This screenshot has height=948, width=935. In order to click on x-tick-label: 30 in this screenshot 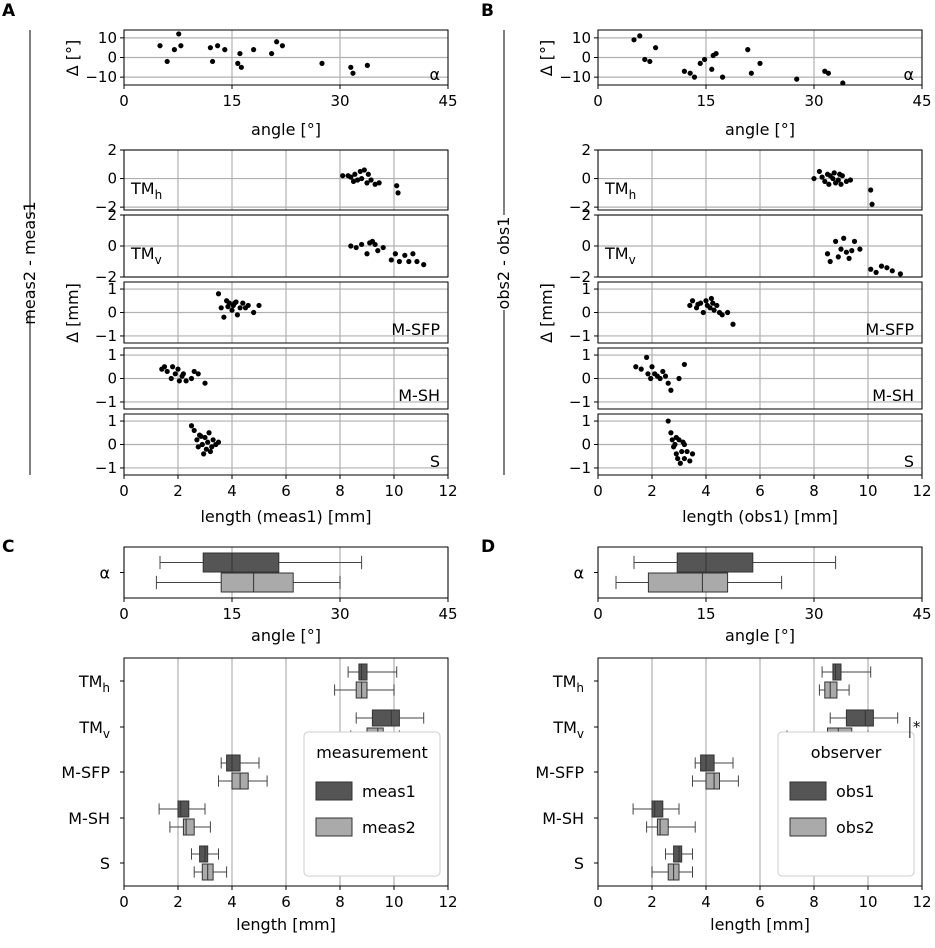, I will do `click(813, 614)`.